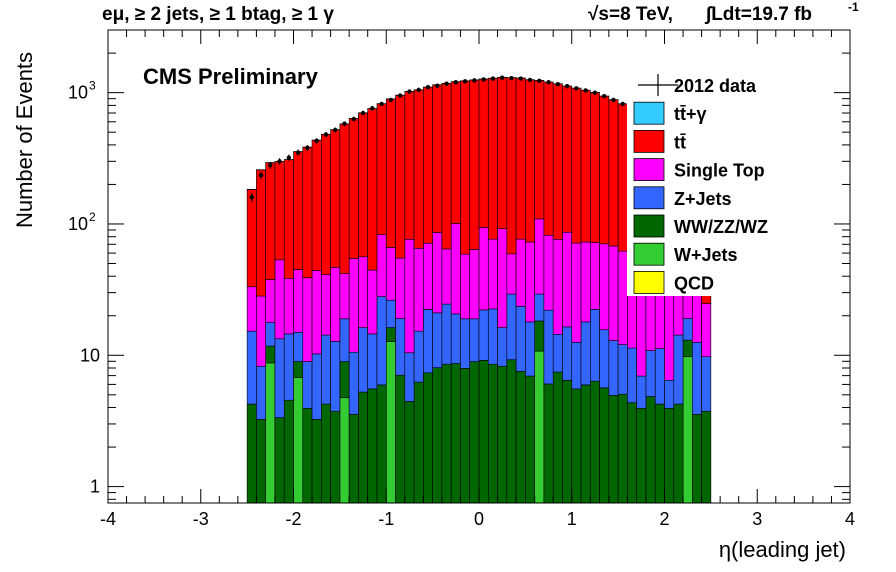  What do you see at coordinates (700, 226) in the screenshot?
I see `legend-entry: WW/ZZ/WZ` at bounding box center [700, 226].